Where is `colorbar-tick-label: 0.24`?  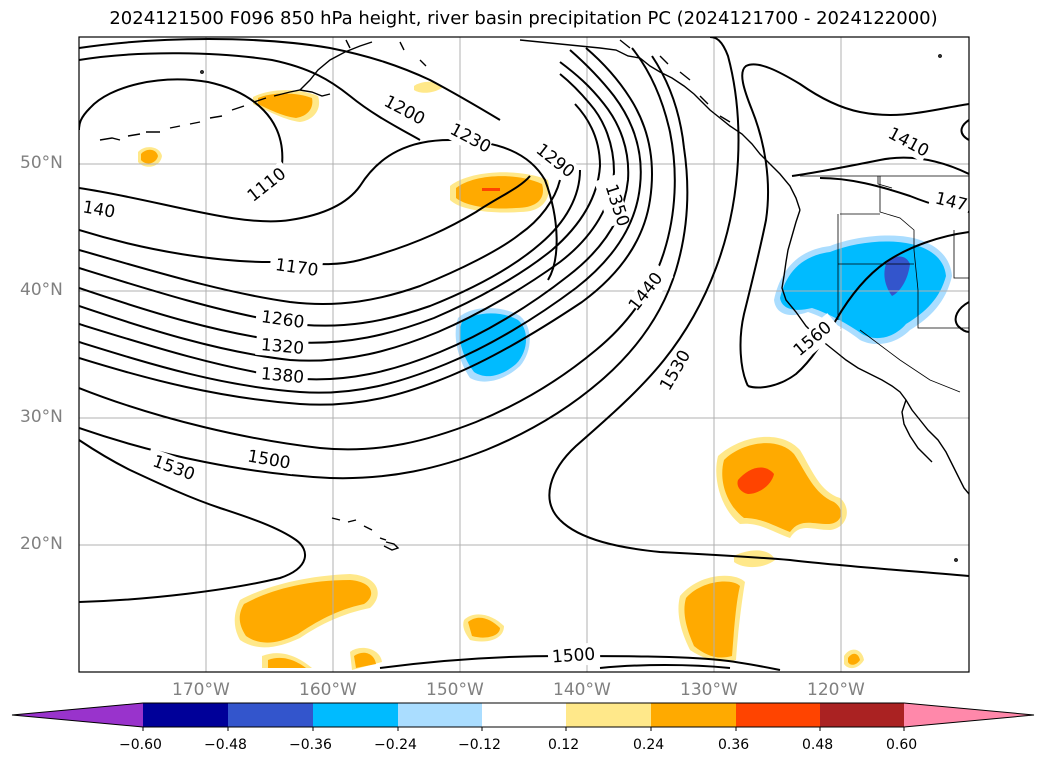 colorbar-tick-label: 0.24 is located at coordinates (649, 745).